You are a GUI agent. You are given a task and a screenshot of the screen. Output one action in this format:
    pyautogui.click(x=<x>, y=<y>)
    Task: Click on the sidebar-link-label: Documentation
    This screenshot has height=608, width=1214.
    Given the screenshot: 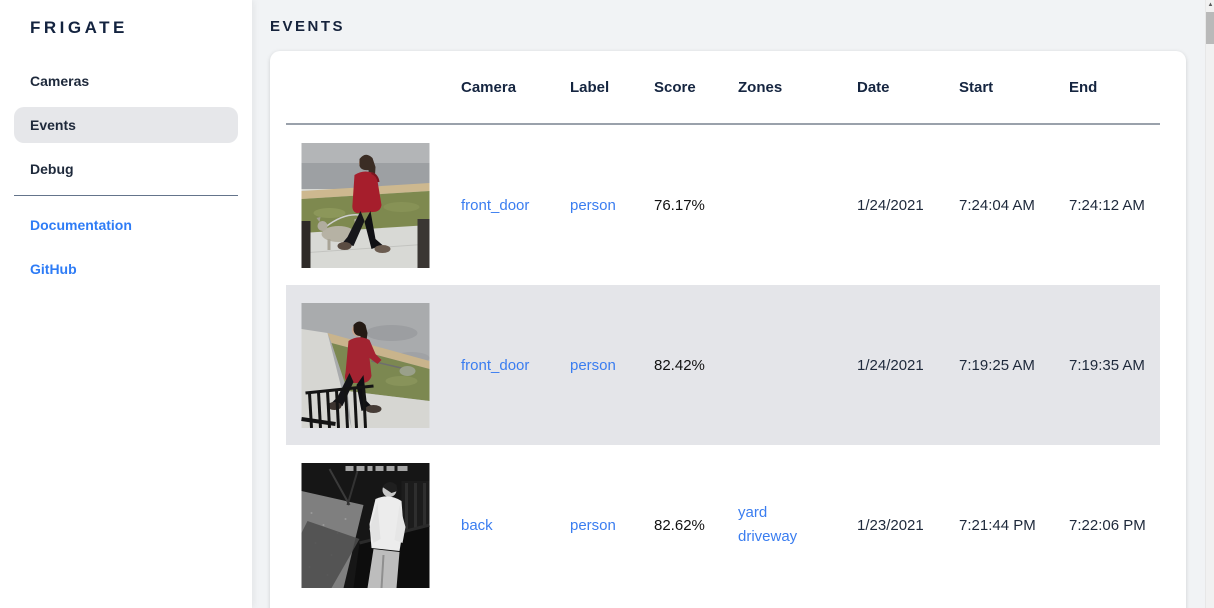 What is the action you would take?
    pyautogui.click(x=81, y=225)
    